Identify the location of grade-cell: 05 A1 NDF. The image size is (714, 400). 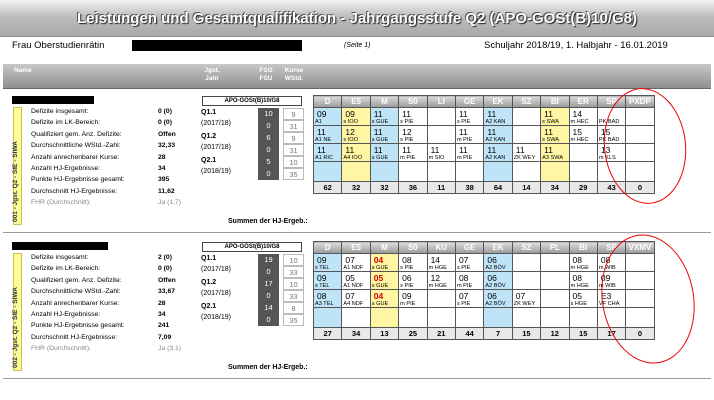
(356, 280).